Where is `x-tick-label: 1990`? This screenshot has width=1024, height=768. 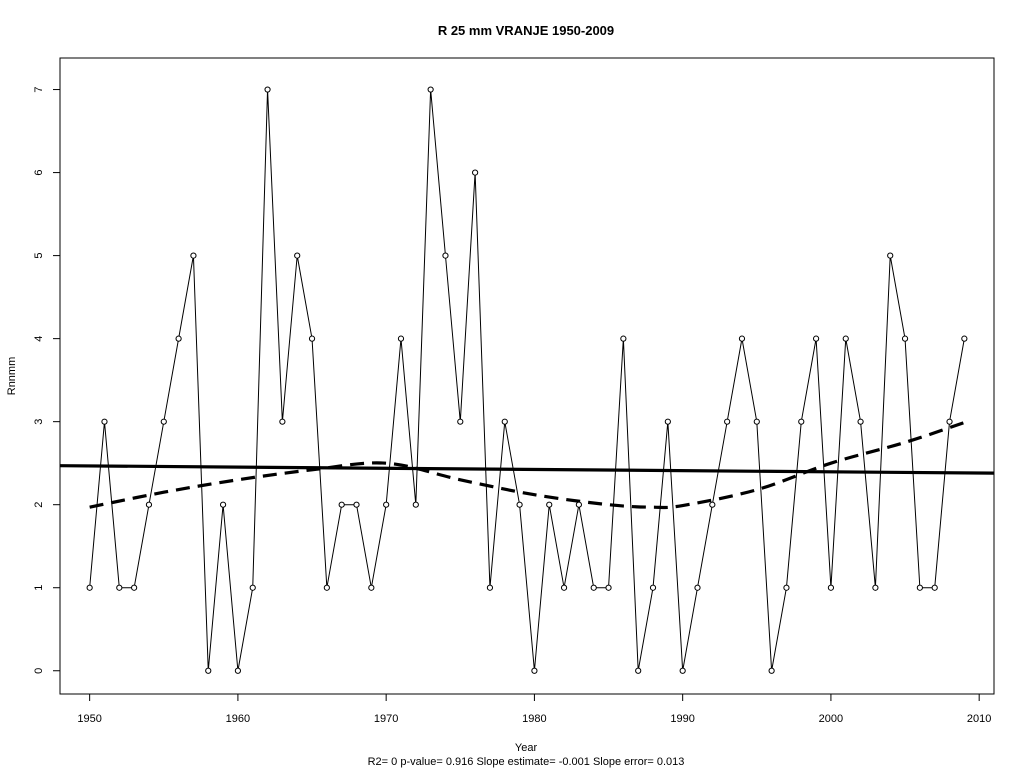
x-tick-label: 1990 is located at coordinates (682, 719).